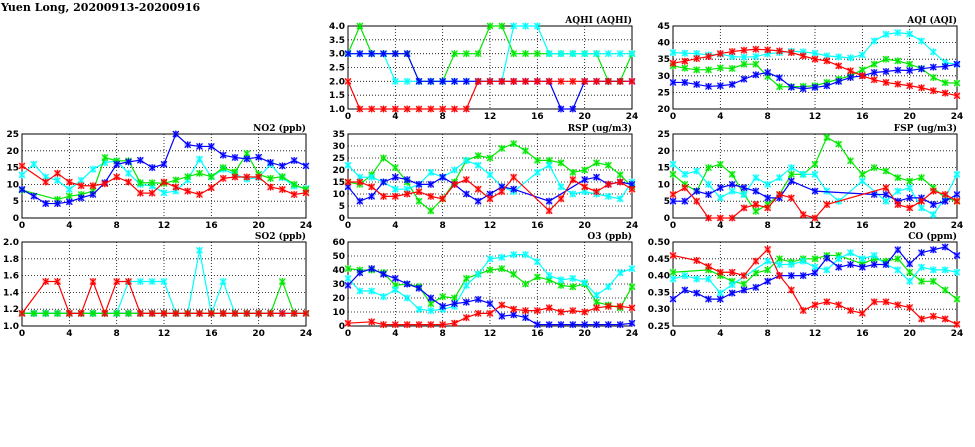  Describe the element at coordinates (338, 243) in the screenshot. I see `y-tick-label: 60` at that location.